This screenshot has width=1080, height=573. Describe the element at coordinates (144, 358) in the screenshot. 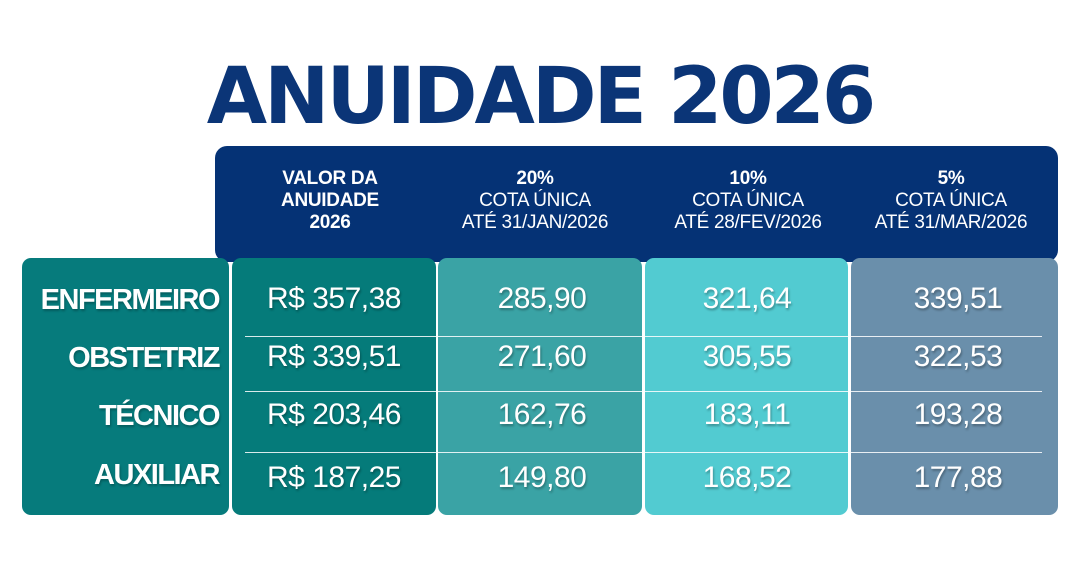

I see `row-label: OBSTETRIZ` at that location.